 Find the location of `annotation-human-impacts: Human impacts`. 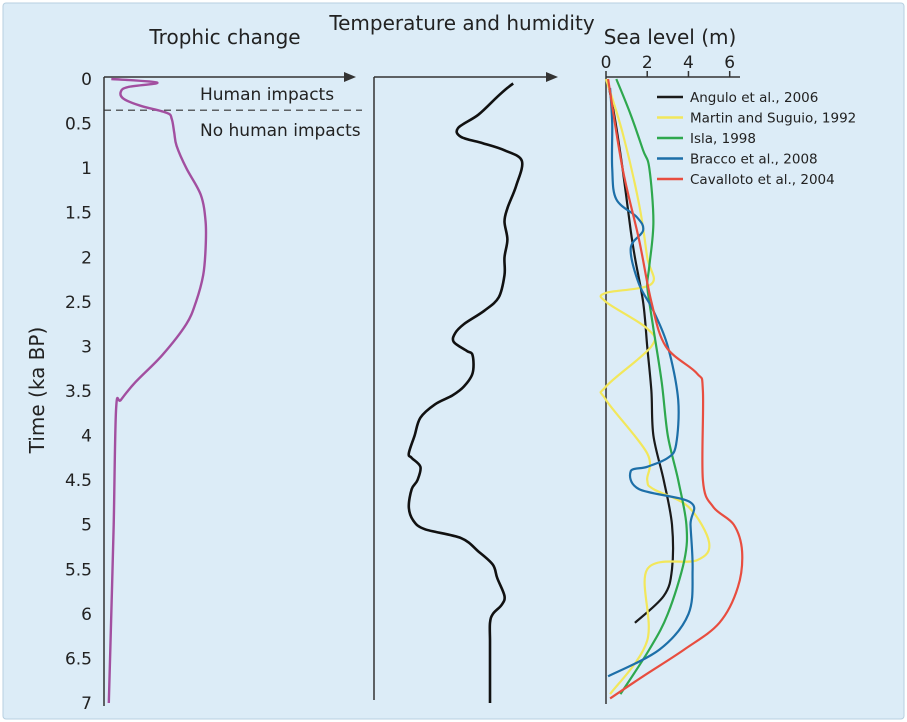

annotation-human-impacts: Human impacts is located at coordinates (267, 95).